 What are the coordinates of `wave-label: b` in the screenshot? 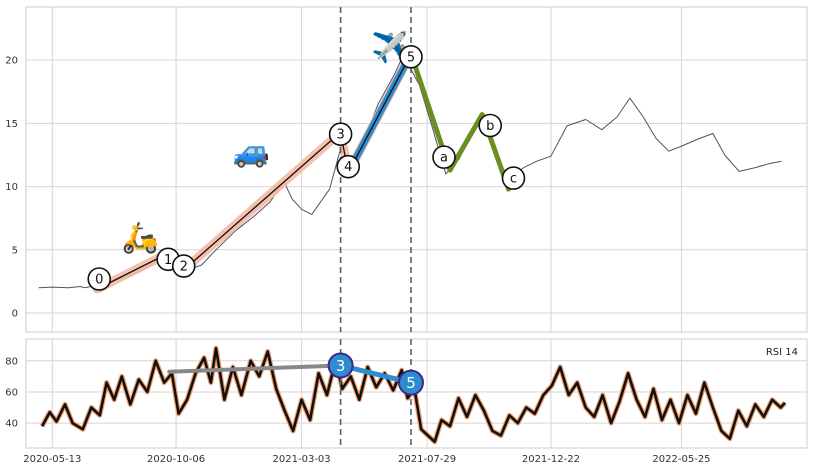 It's located at (490, 126).